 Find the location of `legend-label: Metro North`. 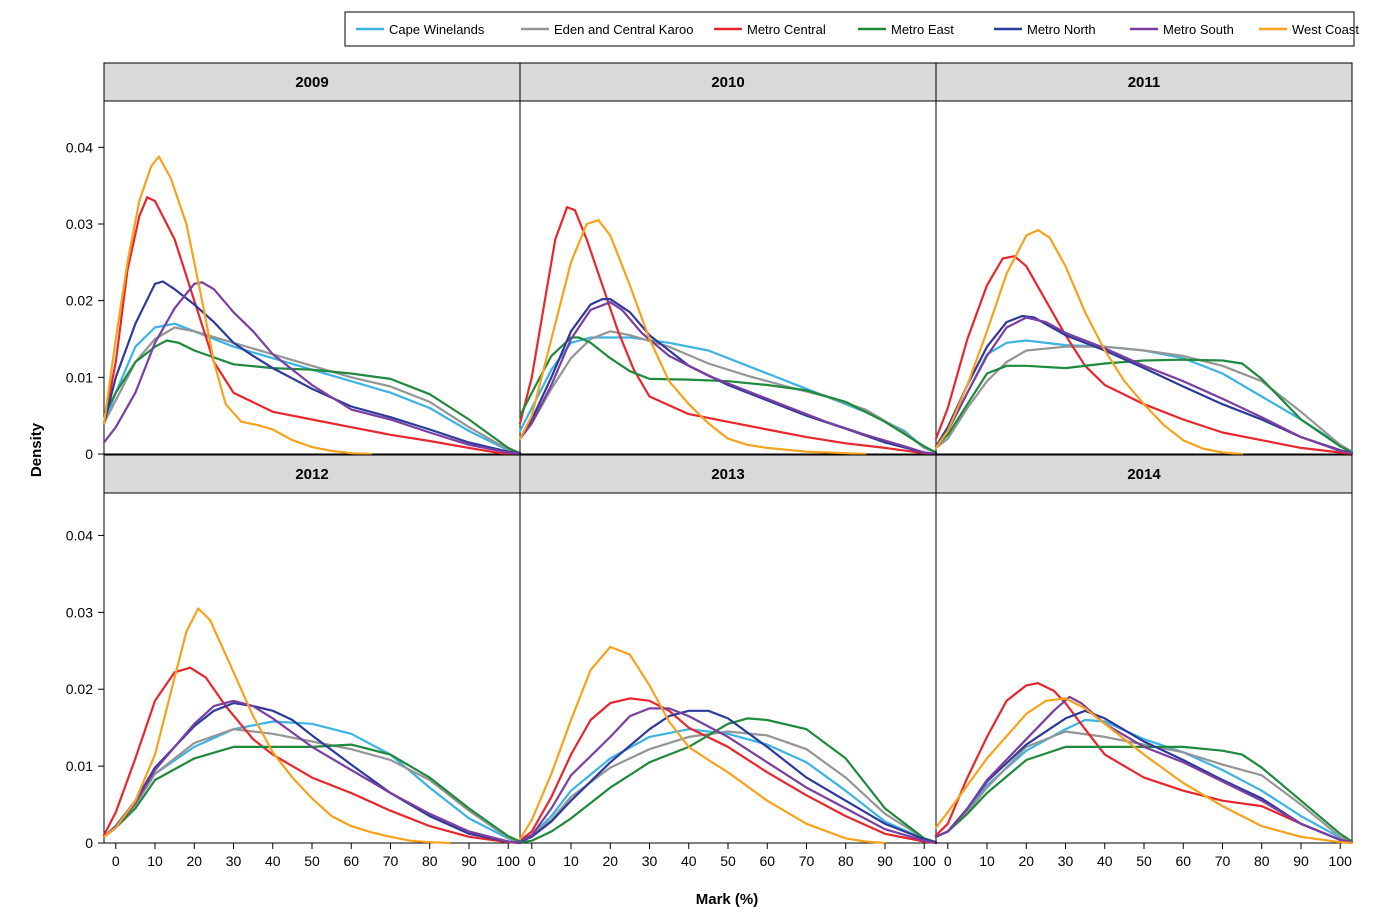

legend-label: Metro North is located at coordinates (1061, 29).